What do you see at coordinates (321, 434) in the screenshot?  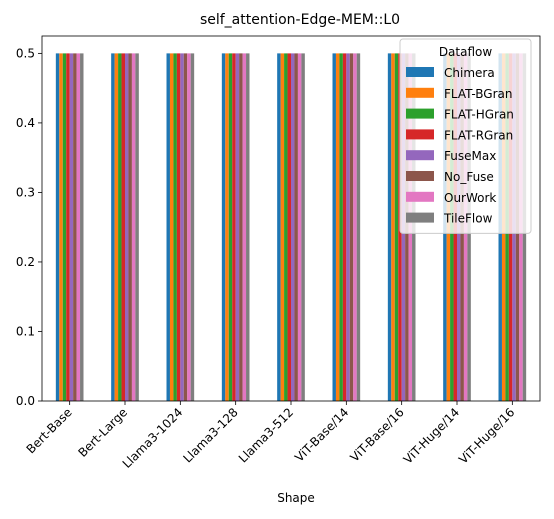 I see `x-tick-label: ViT-Base/14` at bounding box center [321, 434].